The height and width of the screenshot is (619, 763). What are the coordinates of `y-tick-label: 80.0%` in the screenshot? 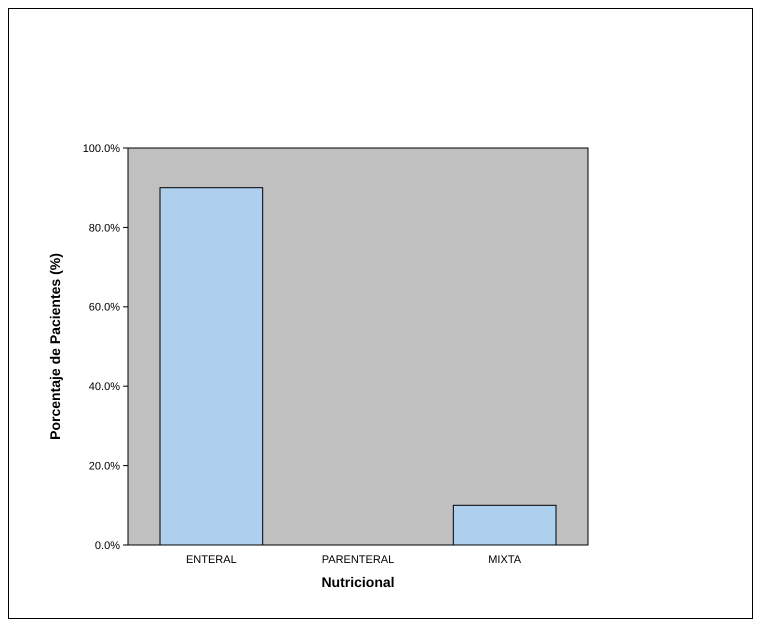 It's located at (104, 228).